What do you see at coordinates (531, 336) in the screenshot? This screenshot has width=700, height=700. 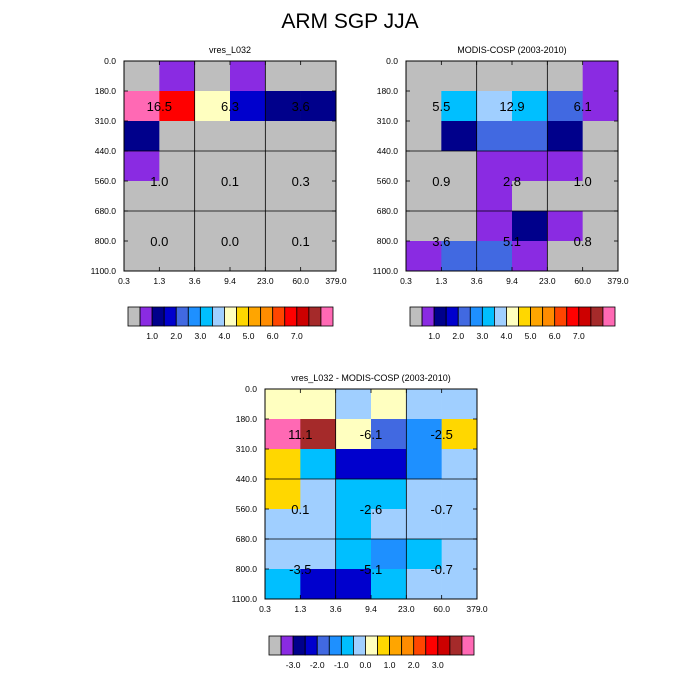 I see `colorbar-label: 5.0` at bounding box center [531, 336].